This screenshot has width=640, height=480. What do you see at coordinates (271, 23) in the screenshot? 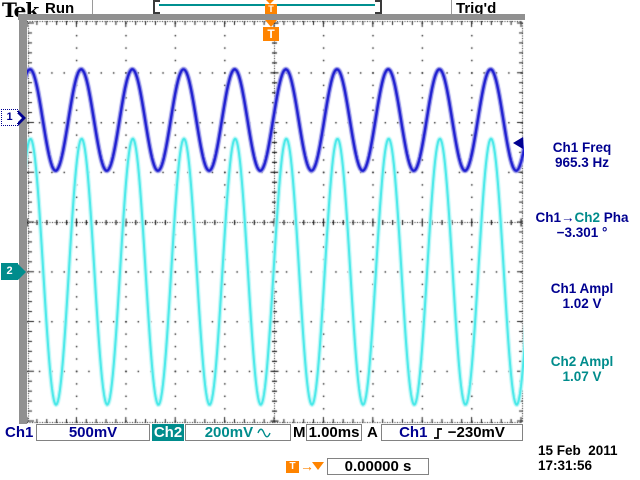
I see `trigger-point-arrow-icon` at bounding box center [271, 23].